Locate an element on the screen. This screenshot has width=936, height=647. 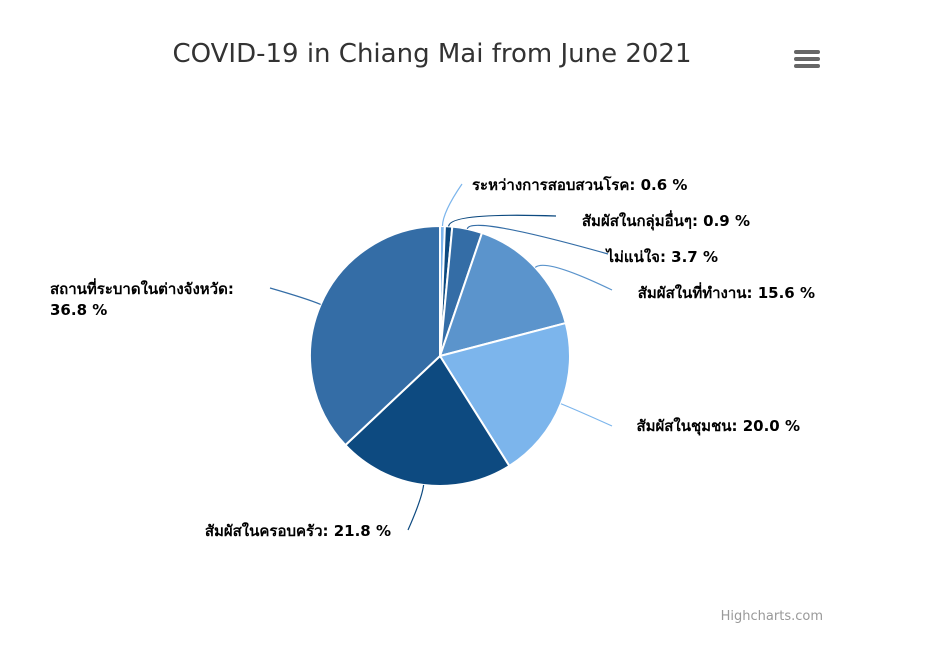
data-label: ไม่แน่ใจ: 3.7 % is located at coordinates (661, 256).